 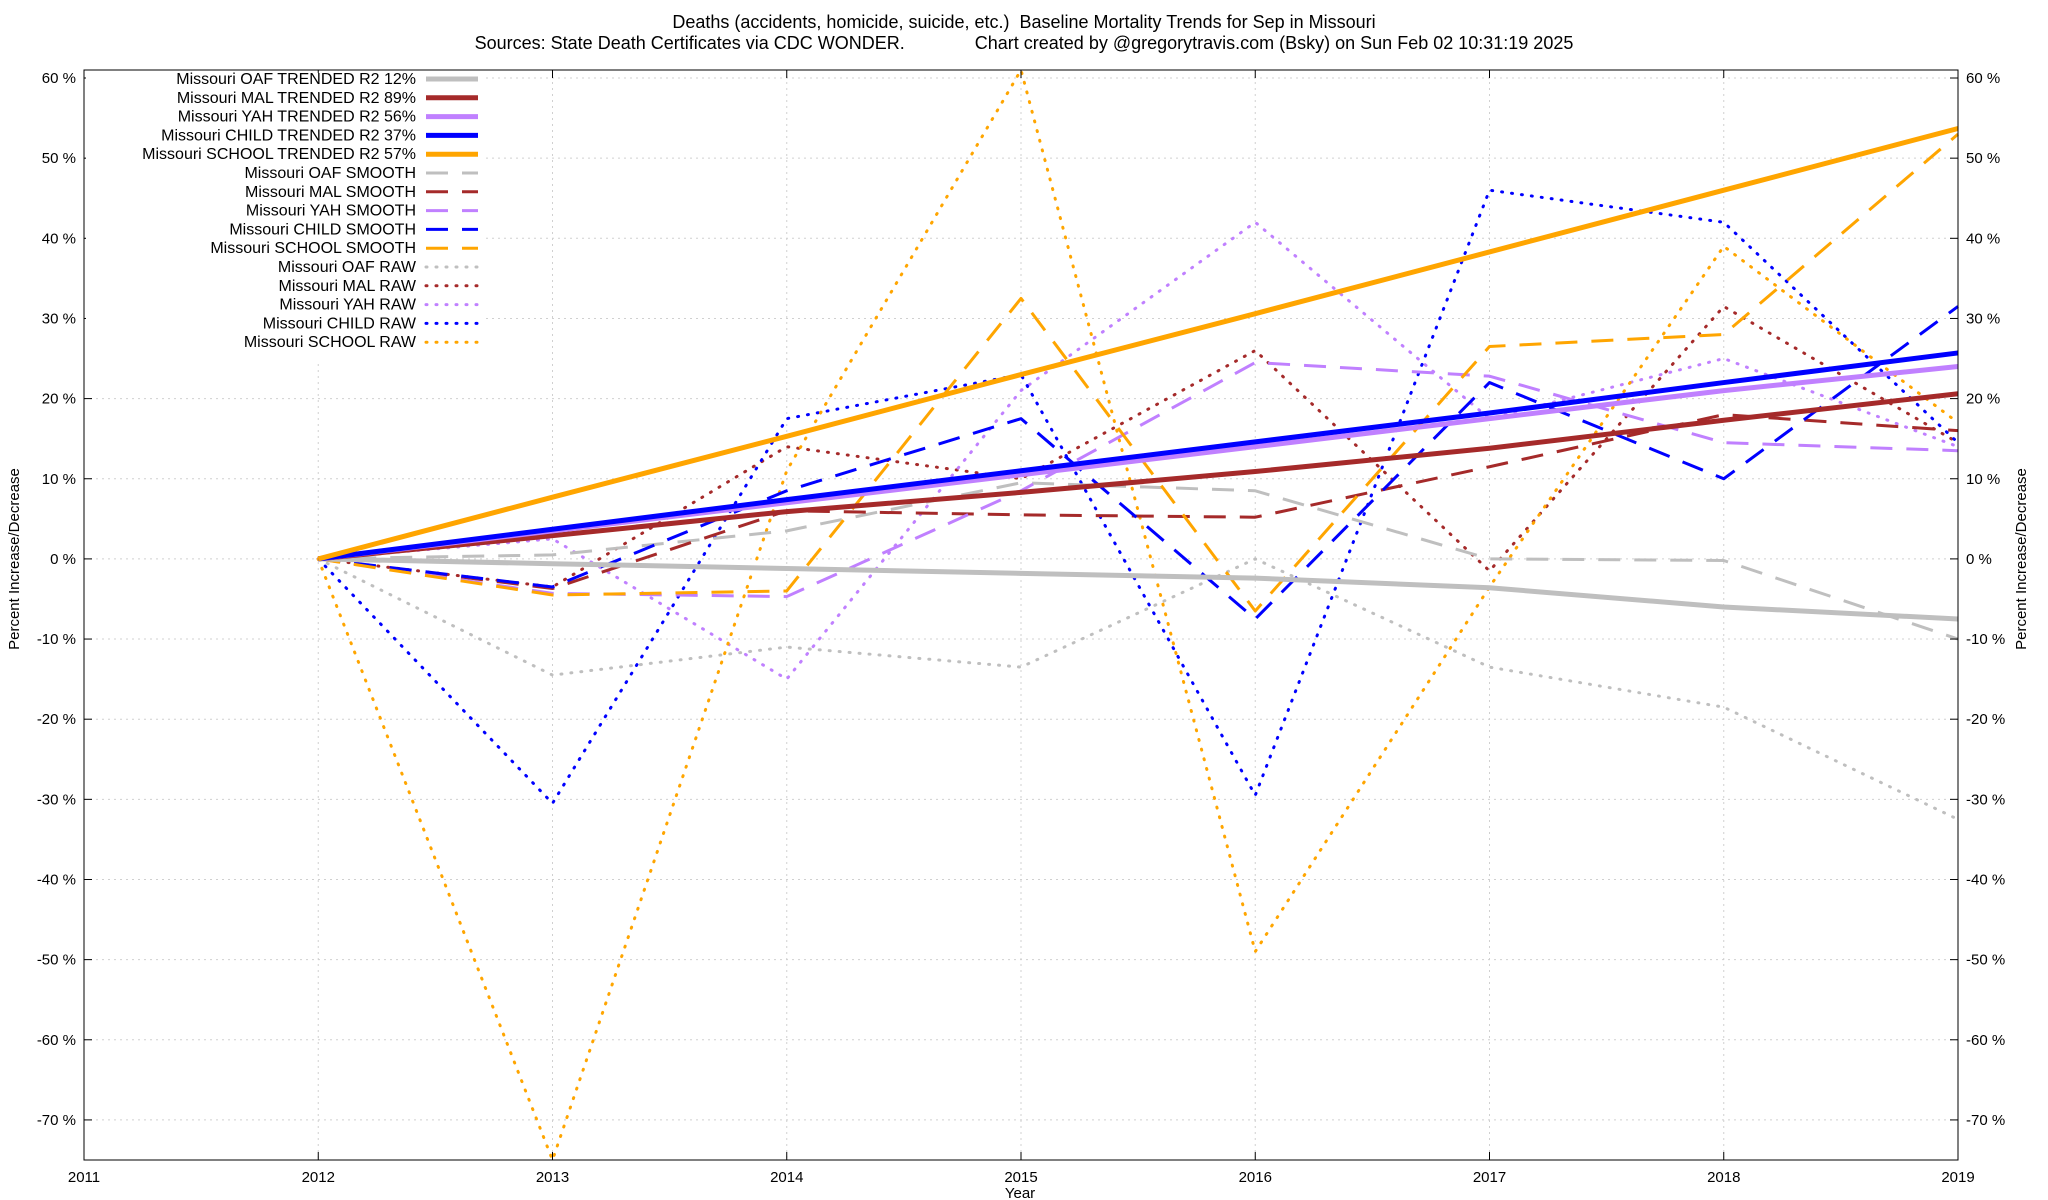 What do you see at coordinates (63, 559) in the screenshot?
I see `y-tick-label: 0 %` at bounding box center [63, 559].